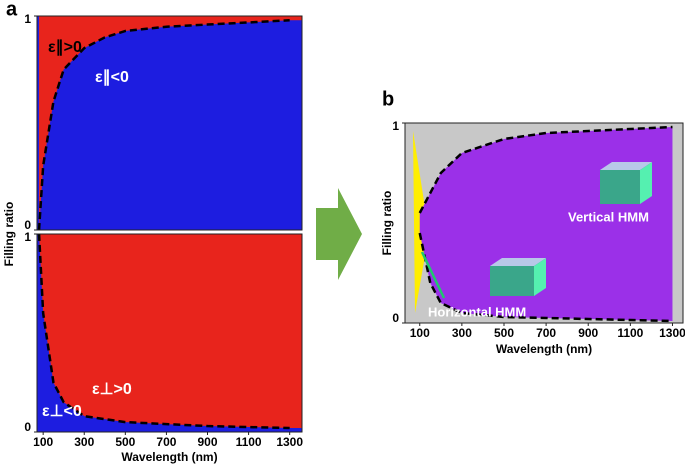  Describe the element at coordinates (112, 77) in the screenshot. I see `annotation: ε∥<0` at that location.